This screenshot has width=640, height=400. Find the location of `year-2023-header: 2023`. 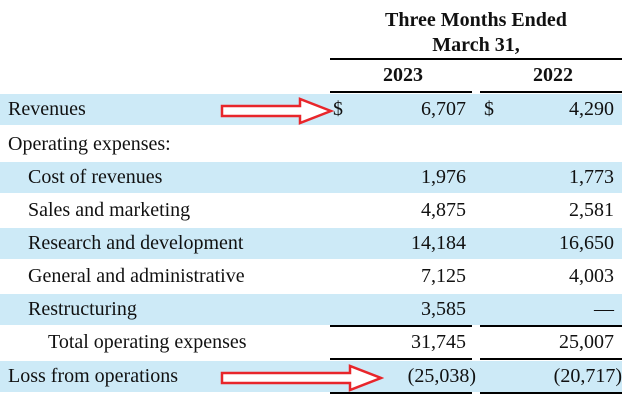

year-2023-header: 2023 is located at coordinates (403, 75).